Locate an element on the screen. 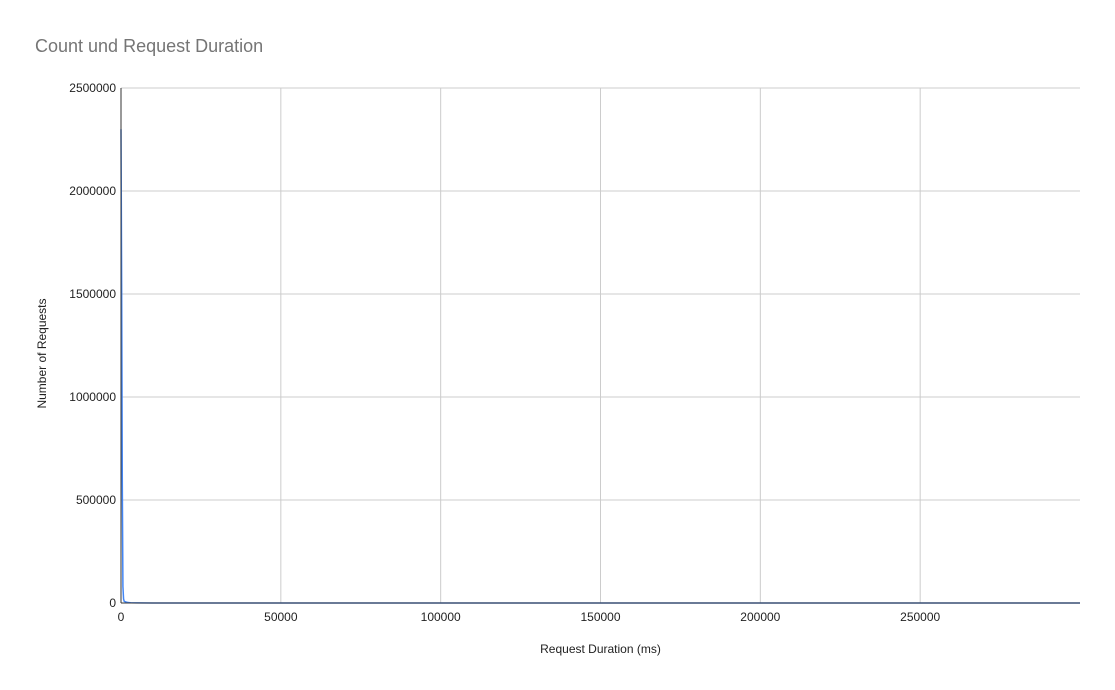  x-tick-label: 100000 is located at coordinates (441, 617).